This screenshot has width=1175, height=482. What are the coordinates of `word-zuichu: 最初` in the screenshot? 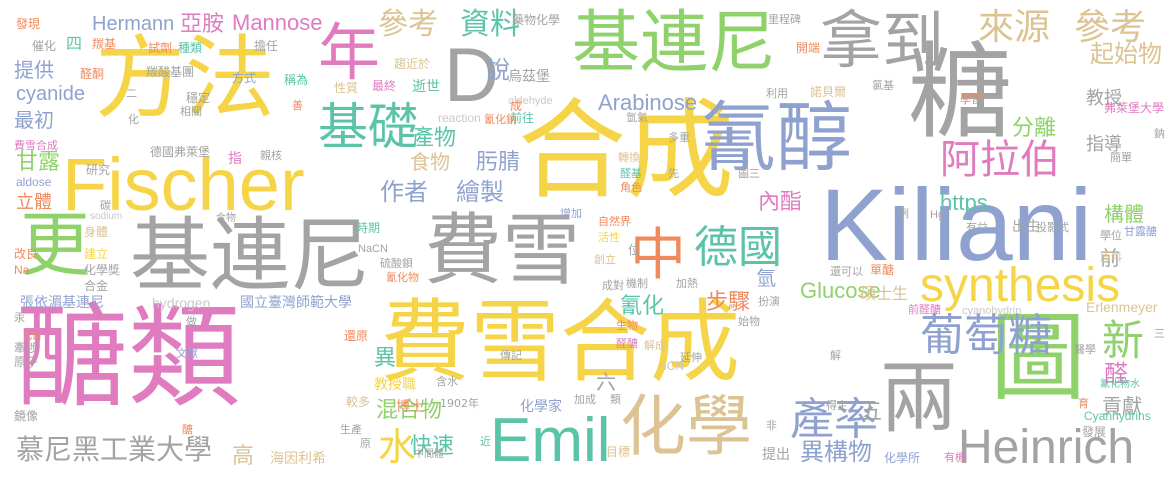 It's located at (34, 120).